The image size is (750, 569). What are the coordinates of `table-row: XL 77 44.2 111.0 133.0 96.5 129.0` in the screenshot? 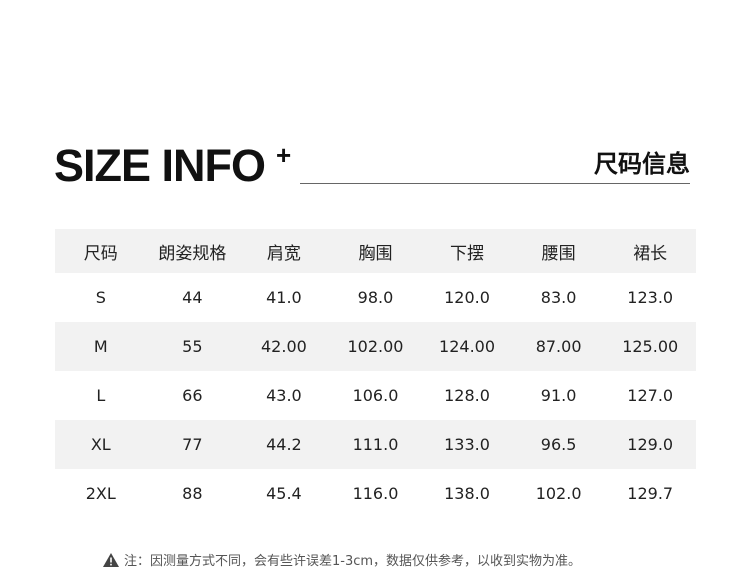 It's located at (375, 444).